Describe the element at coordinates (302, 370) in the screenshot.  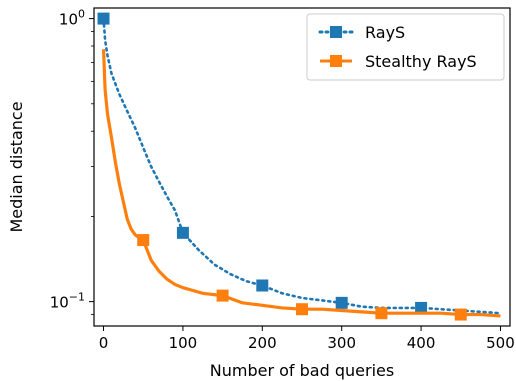
I see `x-axis-label: Number of bad queries` at that location.